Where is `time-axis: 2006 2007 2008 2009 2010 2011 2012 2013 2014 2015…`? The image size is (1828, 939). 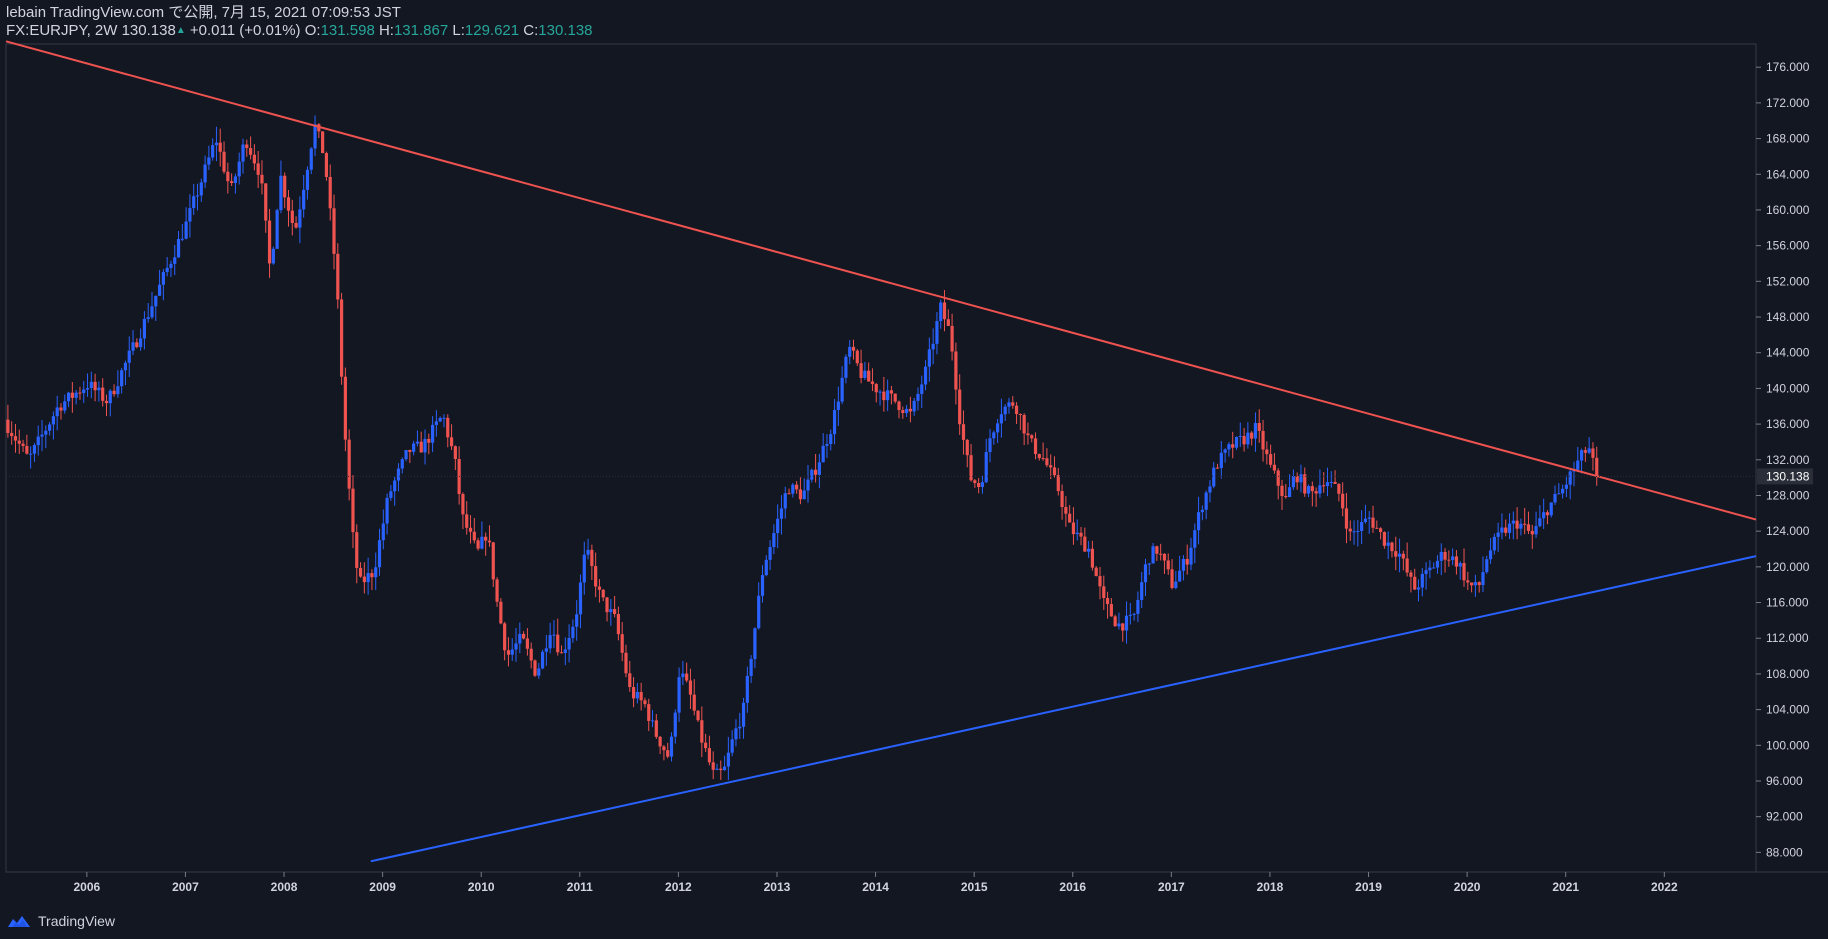 time-axis: 2006 2007 2008 2009 2010 2011 2012 2013 2014 2015… is located at coordinates (875, 883).